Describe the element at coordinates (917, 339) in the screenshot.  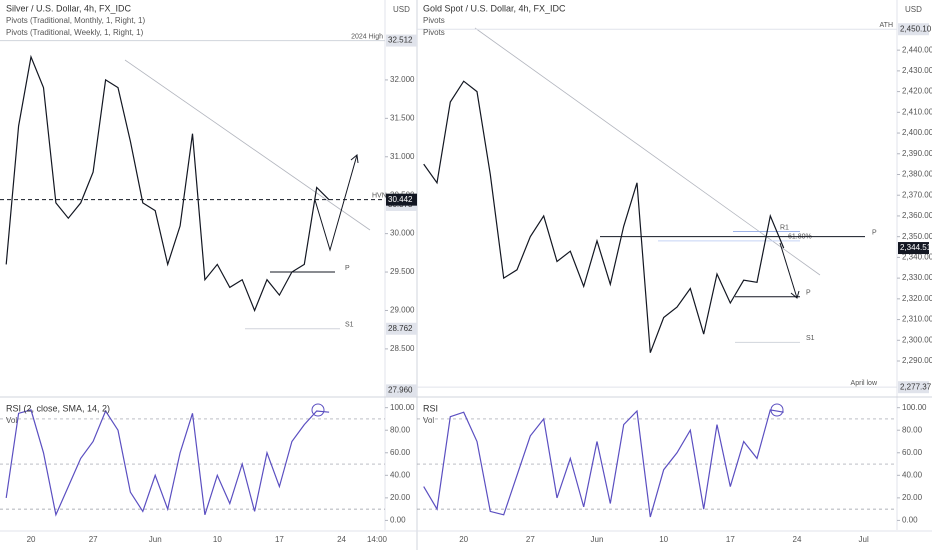
I see `y-tick-label: 2,300.00` at that location.